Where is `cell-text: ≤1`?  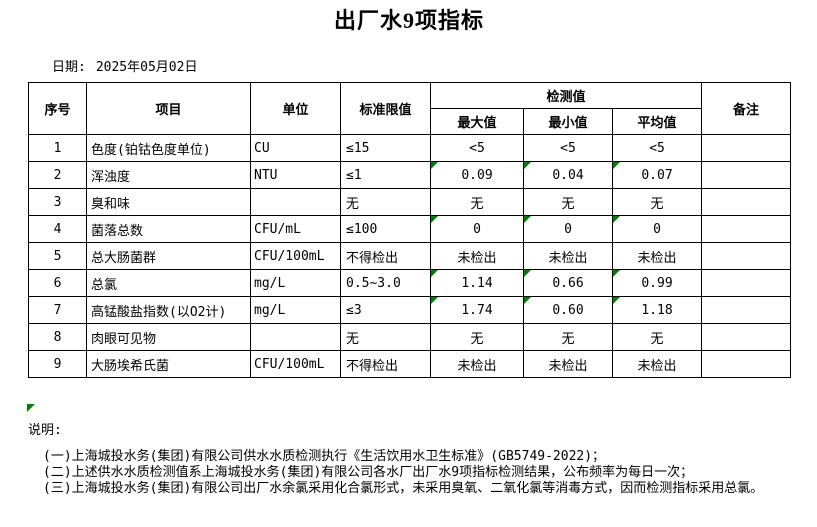
cell-text: ≤1 is located at coordinates (354, 175).